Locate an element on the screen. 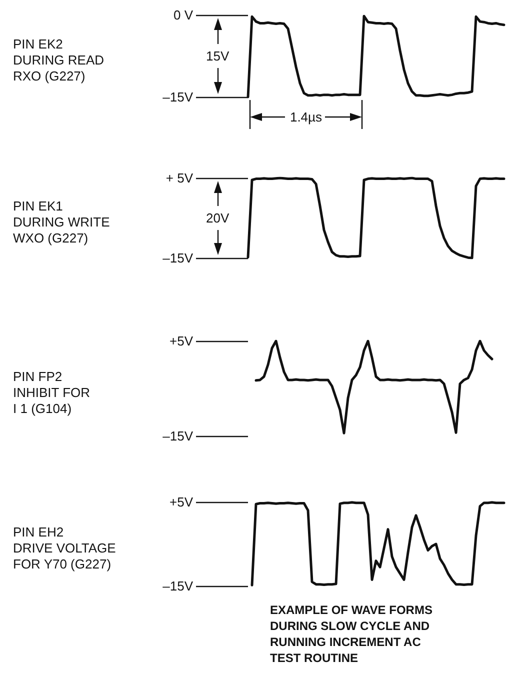 This screenshot has width=507, height=681. y-tick-label: + 5V is located at coordinates (180, 178).